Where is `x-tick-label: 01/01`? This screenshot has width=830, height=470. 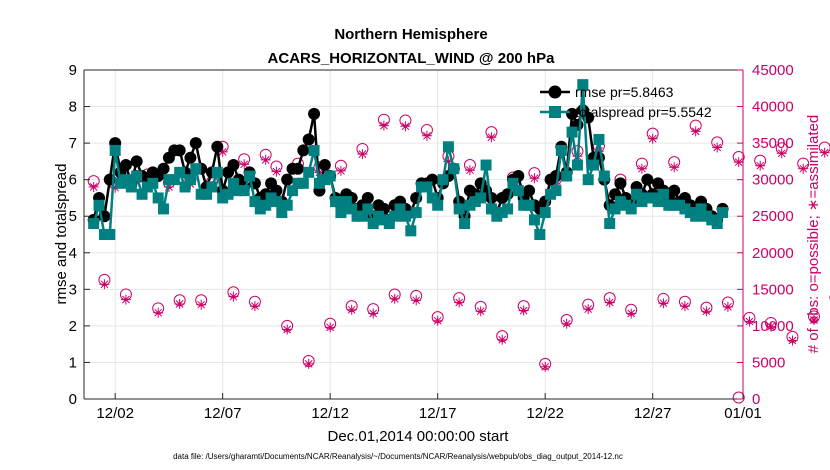
x-tick-label: 01/01 is located at coordinates (743, 413).